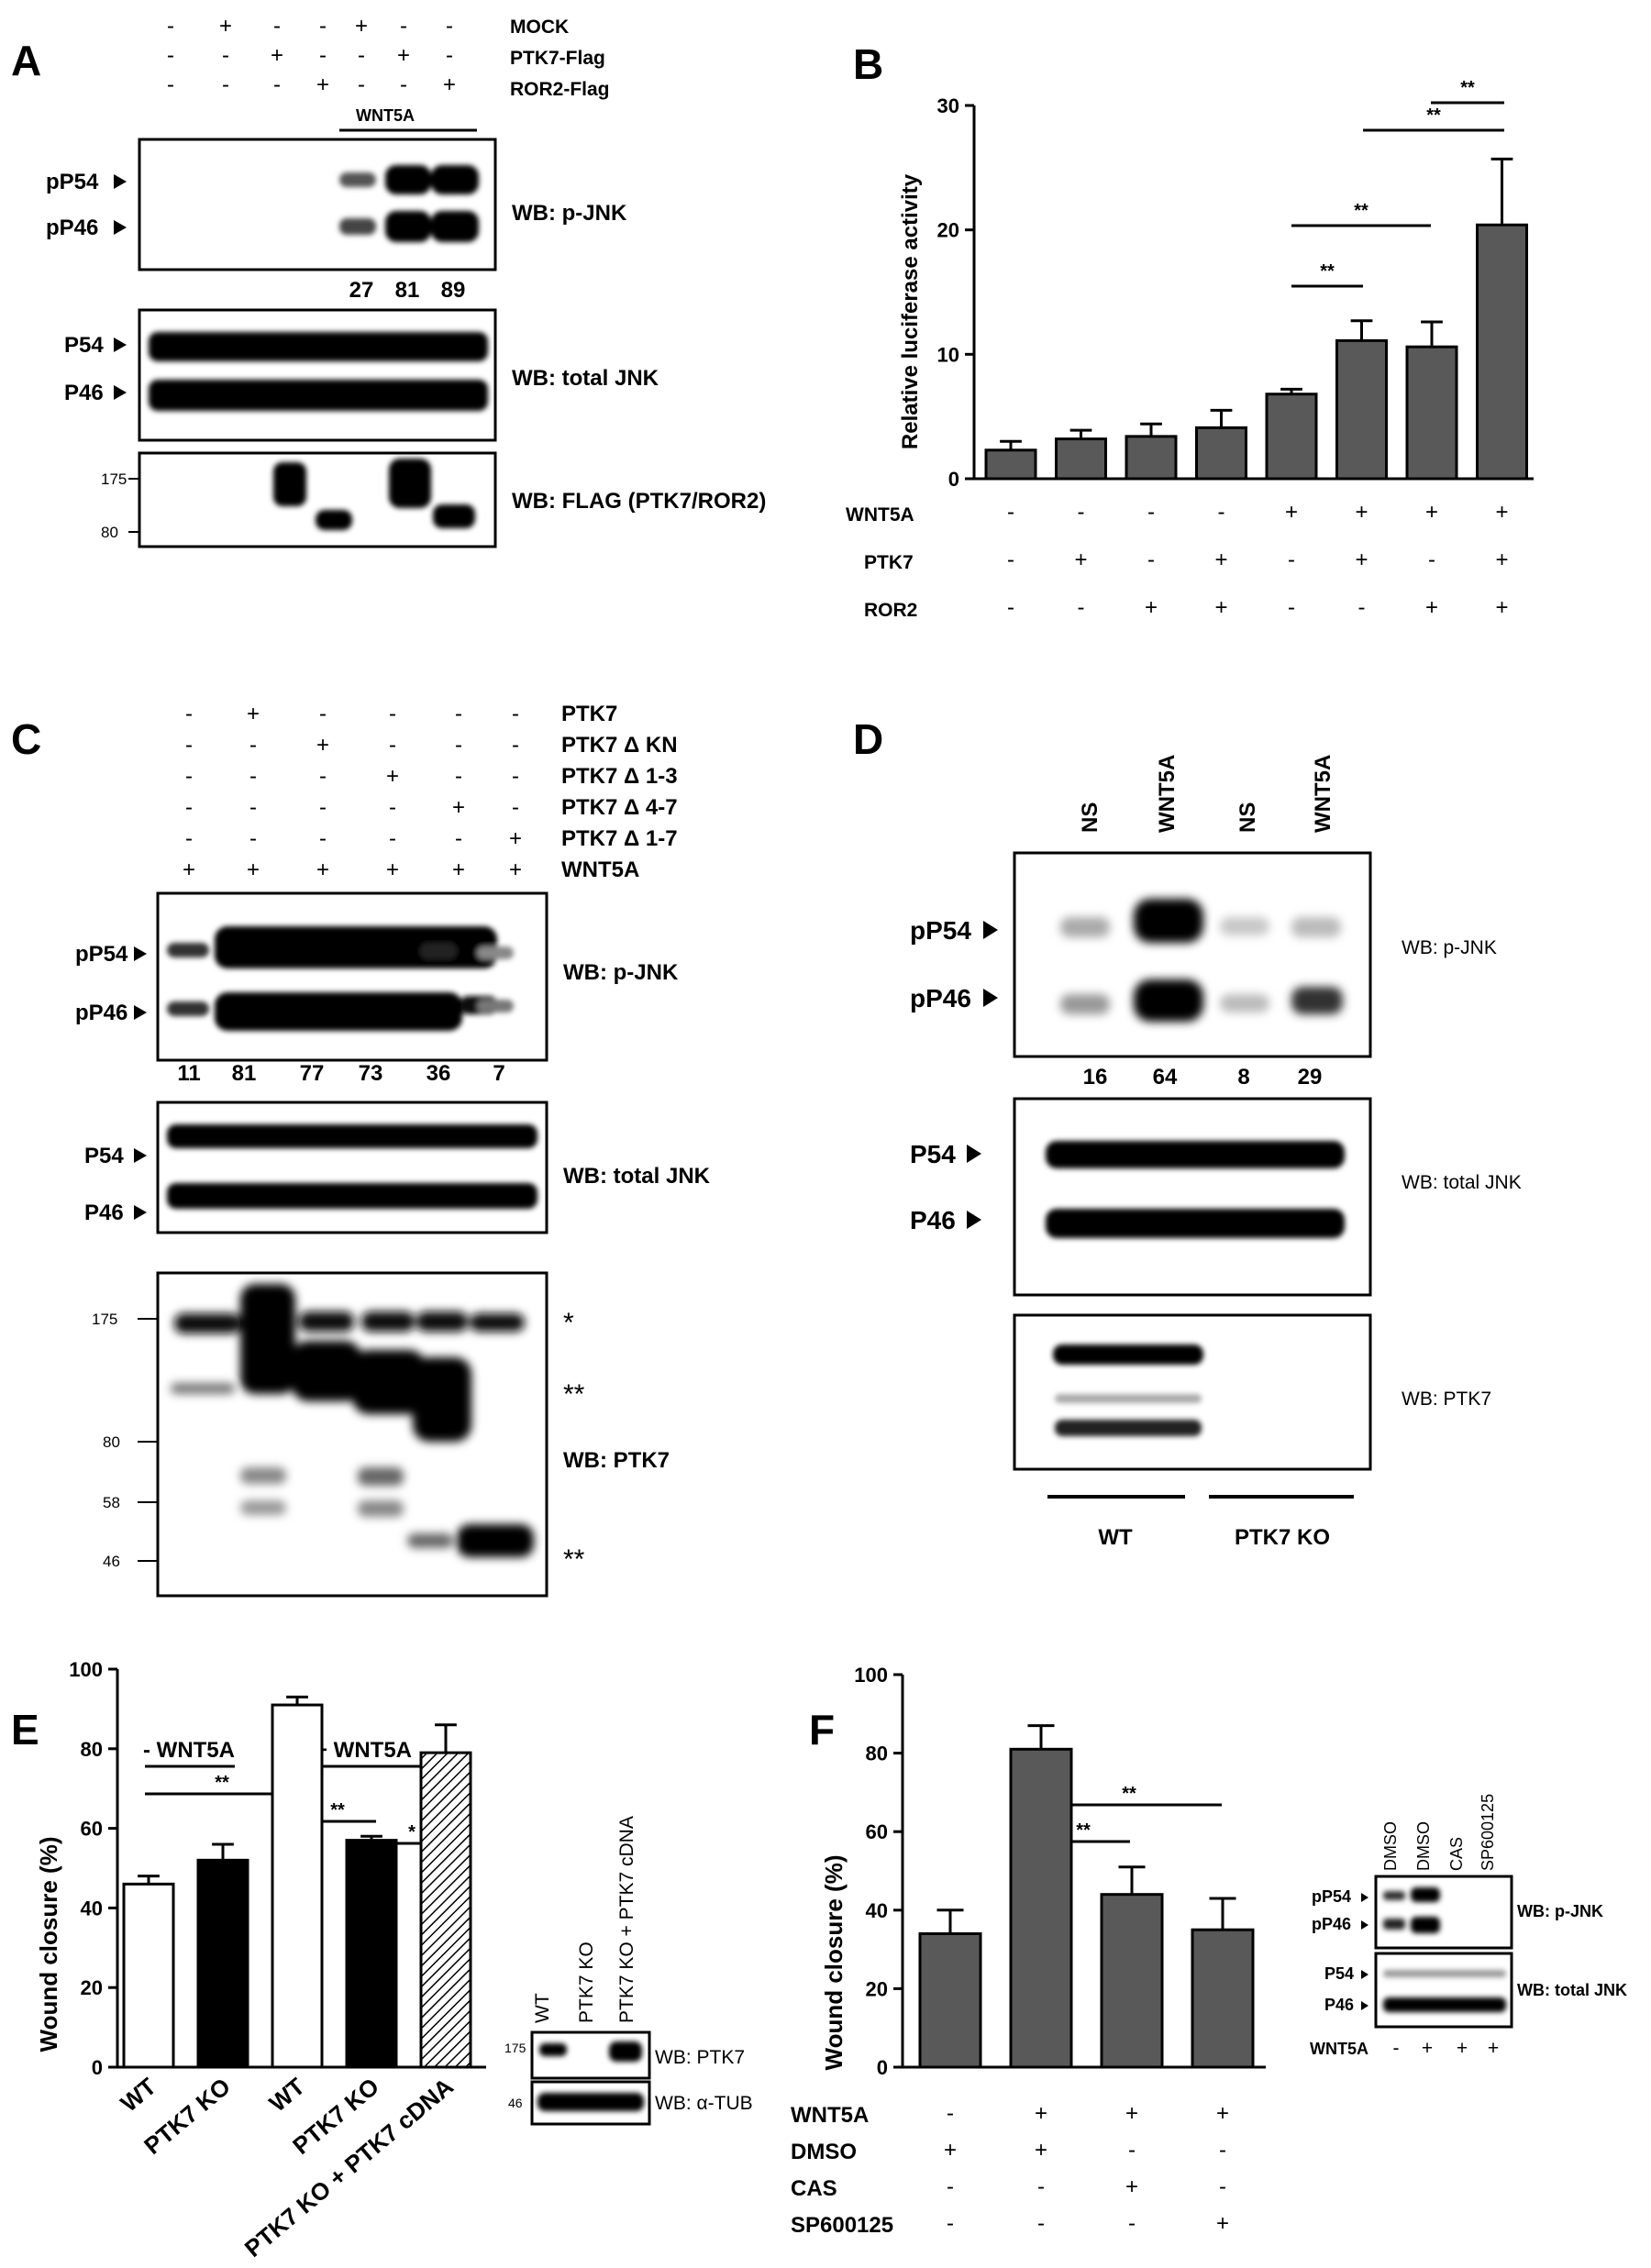 This screenshot has width=1651, height=2268. What do you see at coordinates (539, 27) in the screenshot?
I see `a-label-mock: MOCK` at bounding box center [539, 27].